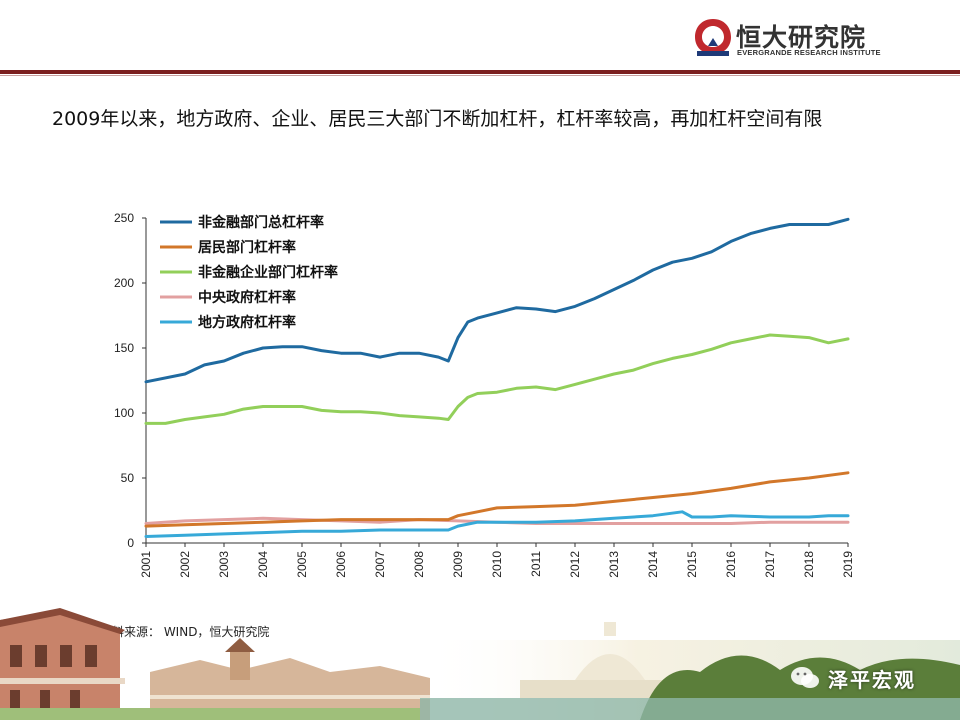 Image resolution: width=960 pixels, height=720 pixels. Describe the element at coordinates (653, 564) in the screenshot. I see `x-tick-label: 2014` at that location.